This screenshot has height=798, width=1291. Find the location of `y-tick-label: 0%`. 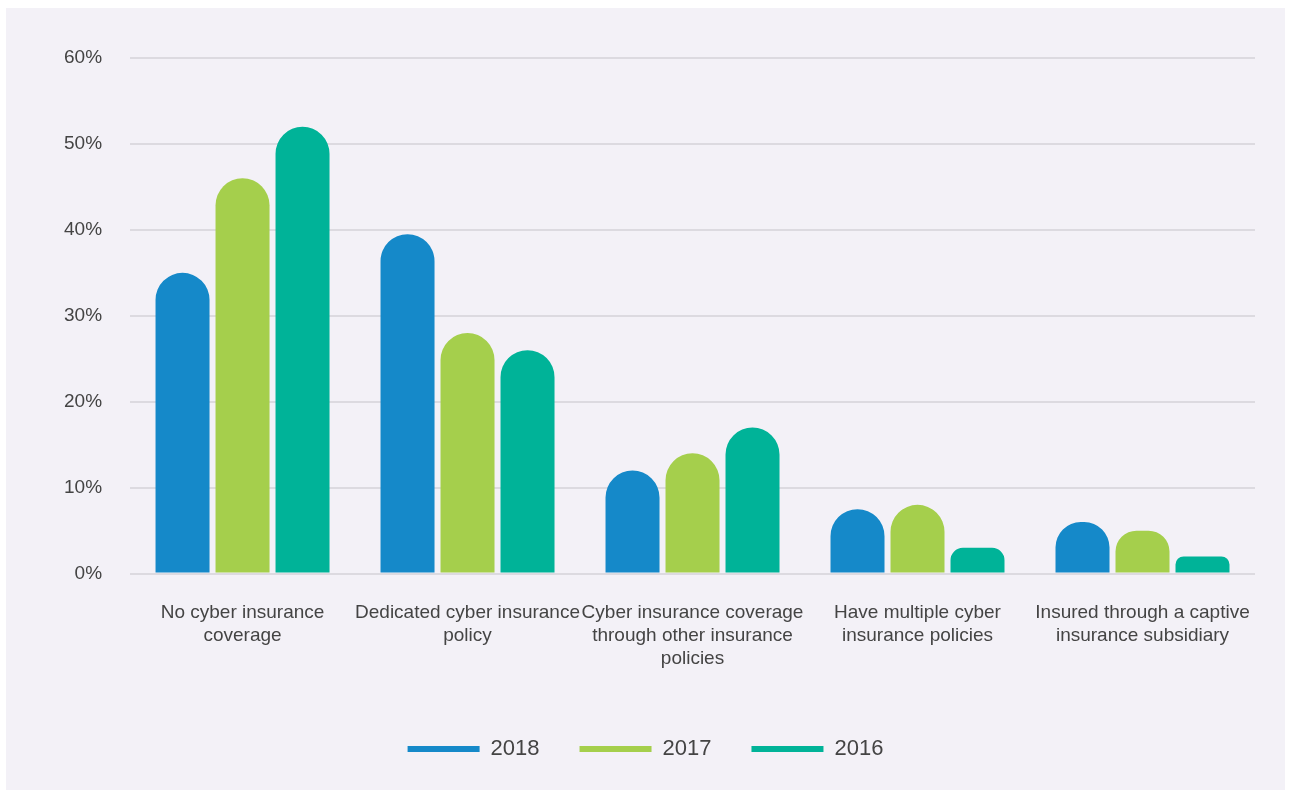

y-tick-label: 0% is located at coordinates (88, 572).